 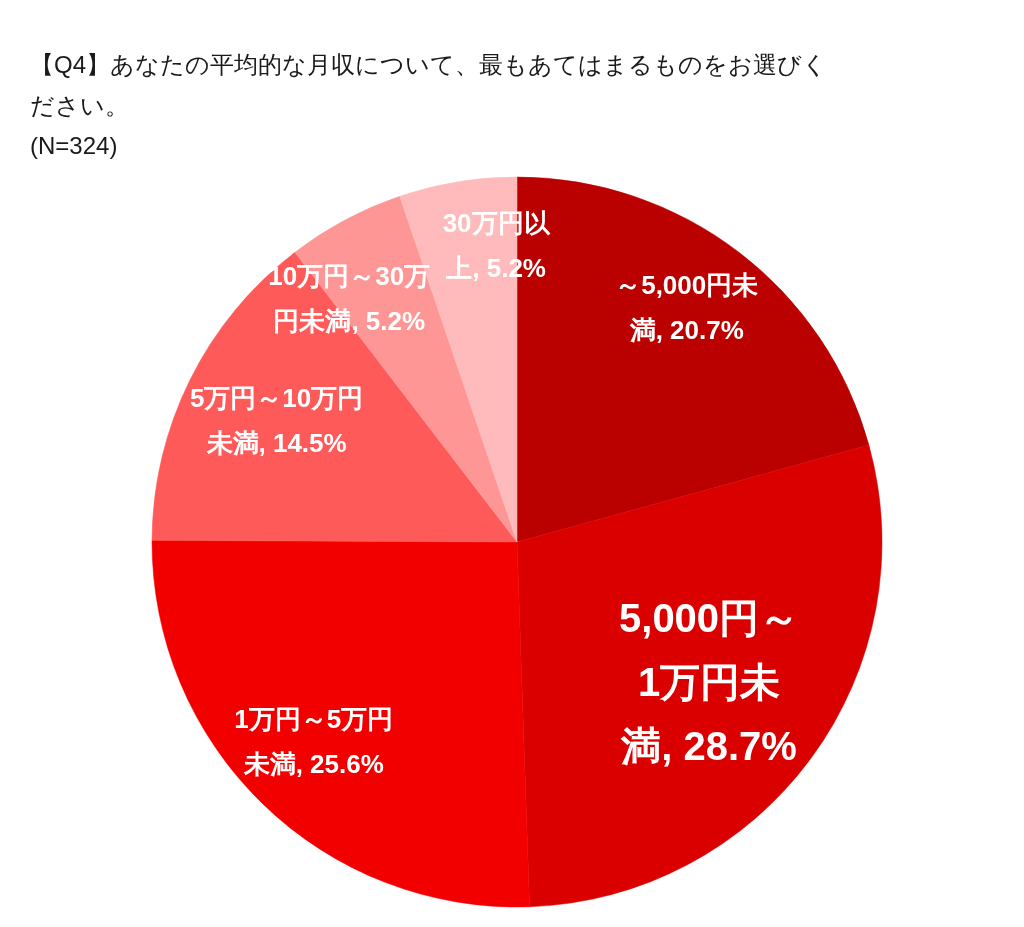 I want to click on slice-label: ～5,000円未満, 20.7%, so click(x=687, y=308).